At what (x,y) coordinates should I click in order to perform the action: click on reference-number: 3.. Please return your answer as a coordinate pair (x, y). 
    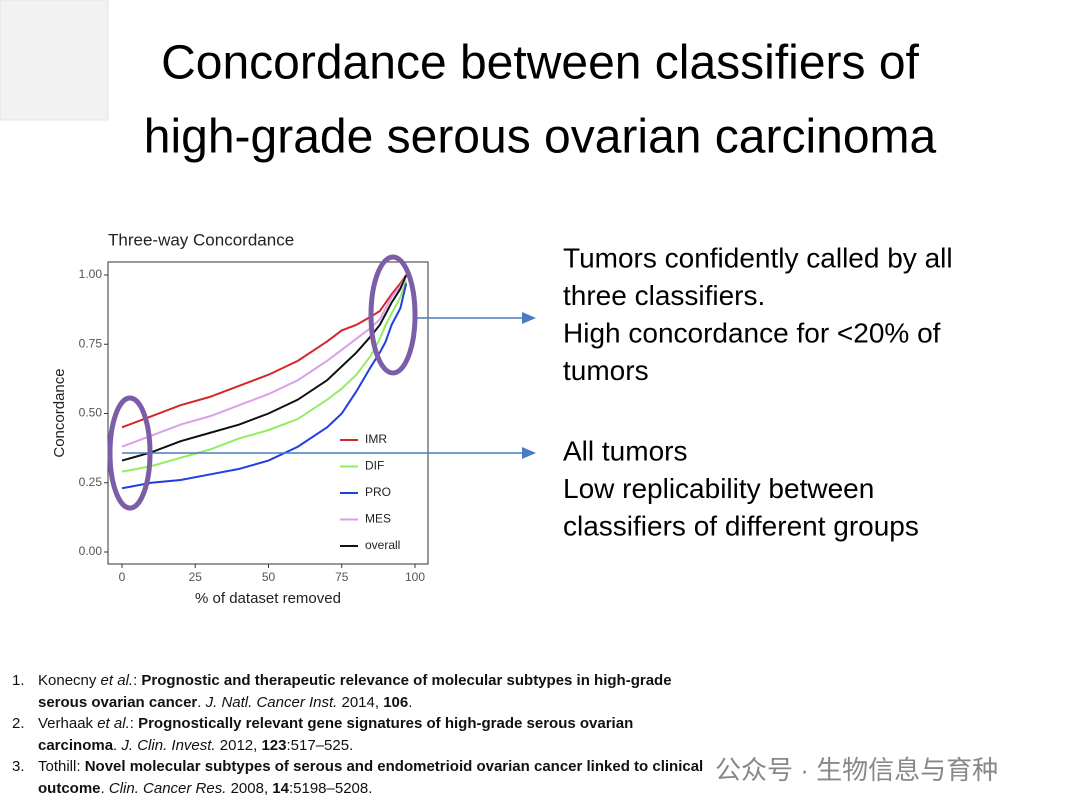
    Looking at the image, I should click on (18, 766).